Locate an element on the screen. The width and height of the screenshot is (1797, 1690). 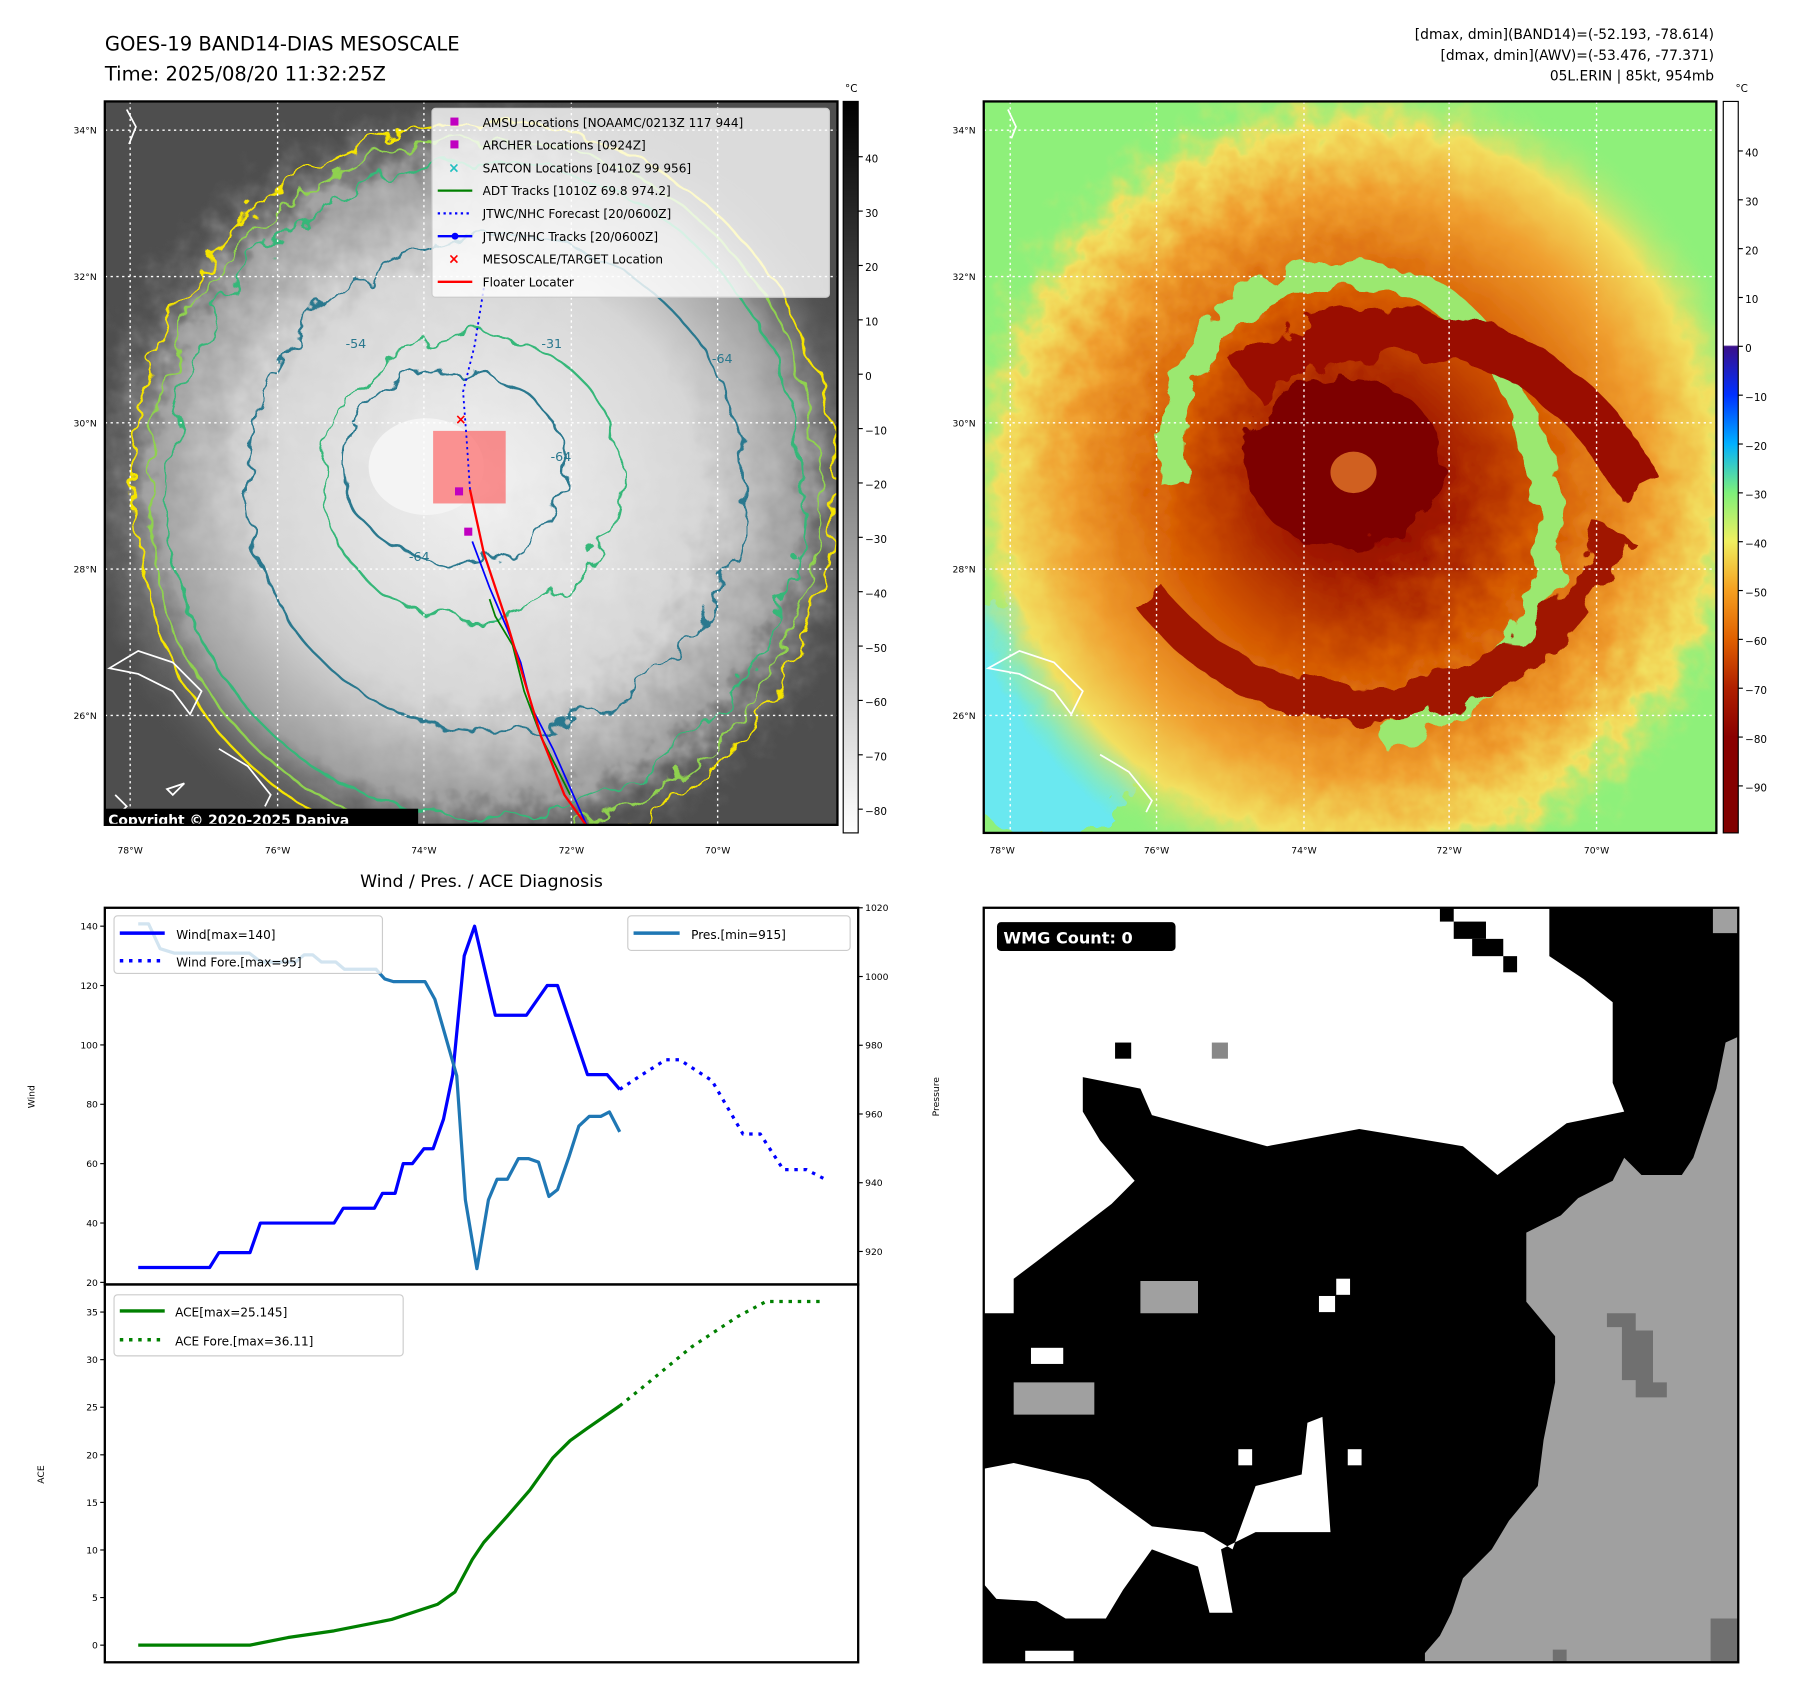
svg-text: °C is located at coordinates (1741, 89).